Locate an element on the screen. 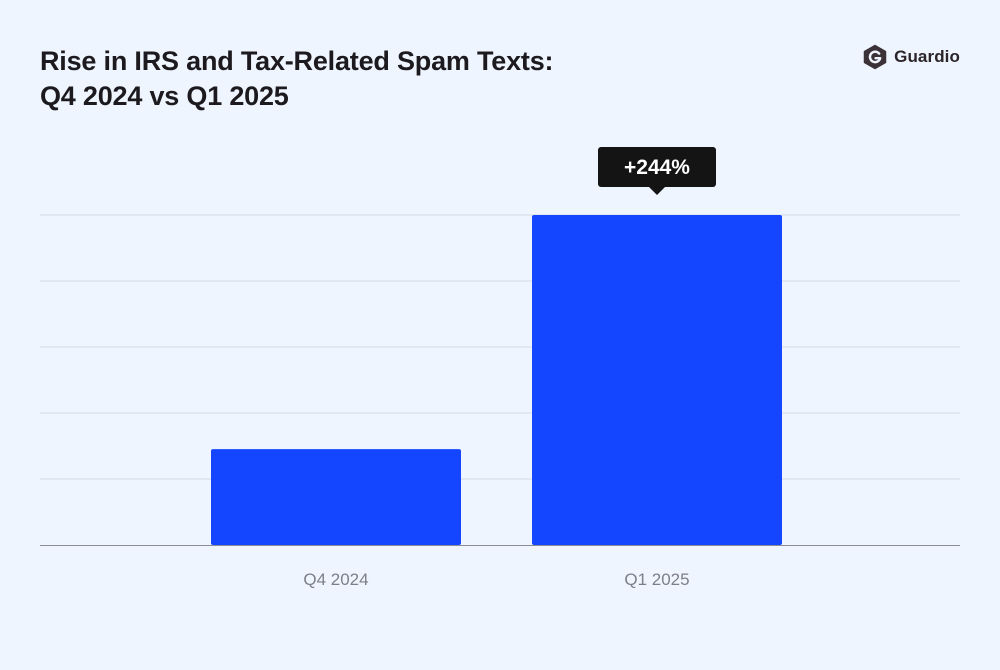  brand: Guardio is located at coordinates (911, 57).